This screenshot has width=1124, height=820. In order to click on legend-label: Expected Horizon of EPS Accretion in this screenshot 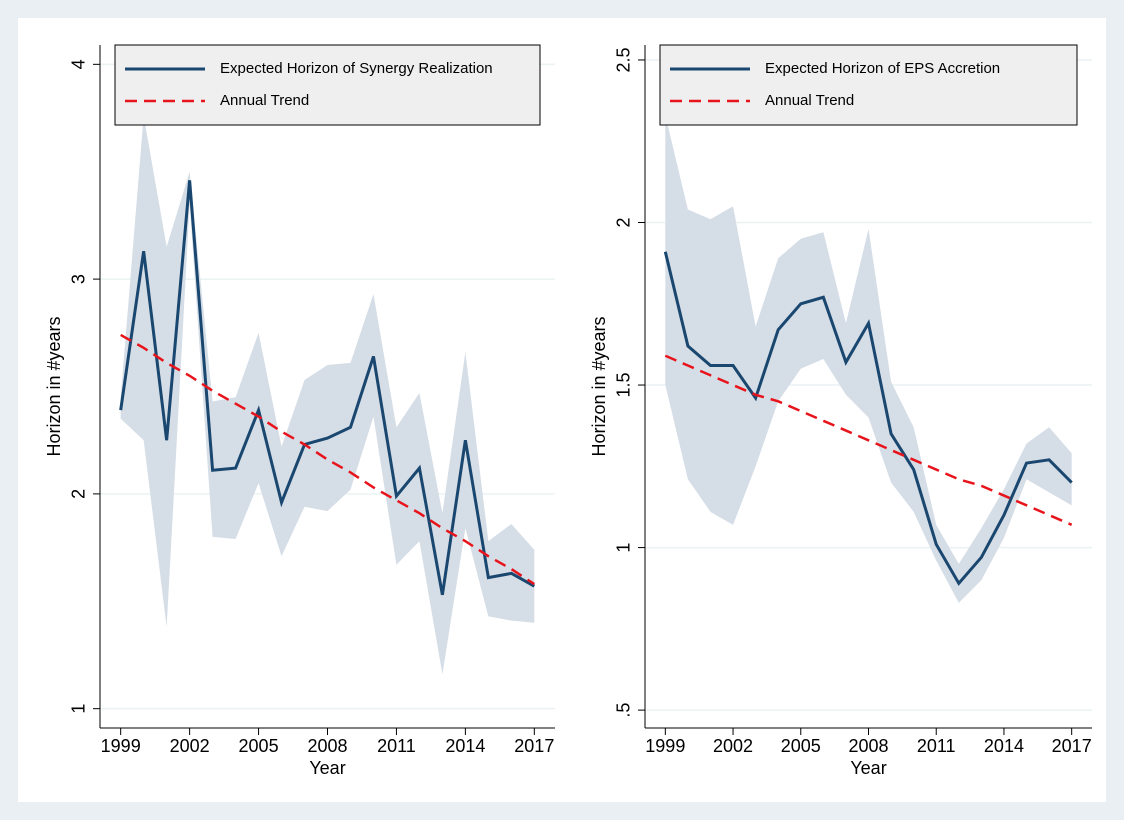, I will do `click(882, 68)`.